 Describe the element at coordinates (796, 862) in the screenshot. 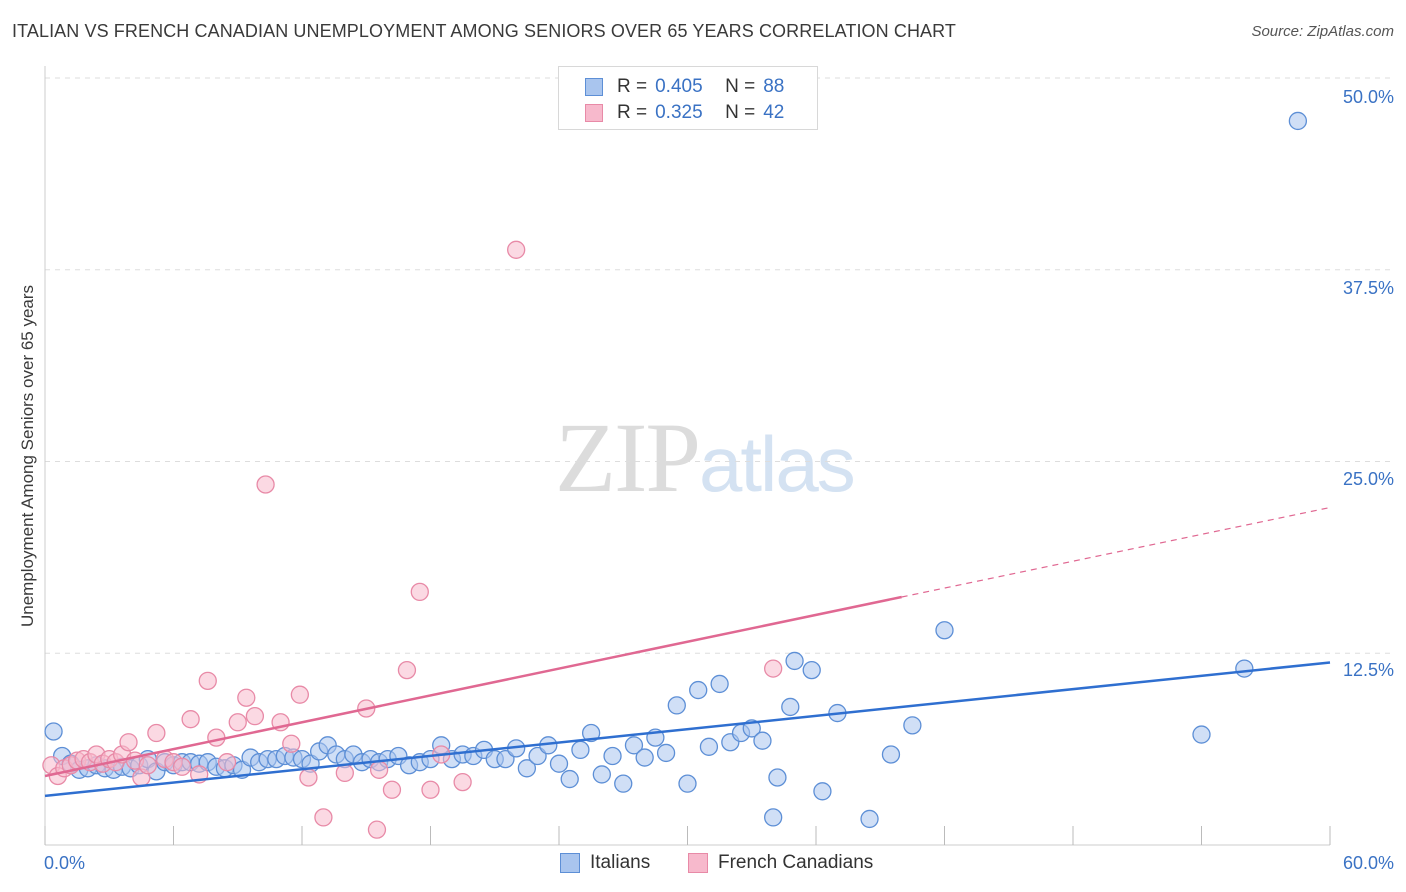

I see `legend-label-french-canadians: French Canadians` at that location.